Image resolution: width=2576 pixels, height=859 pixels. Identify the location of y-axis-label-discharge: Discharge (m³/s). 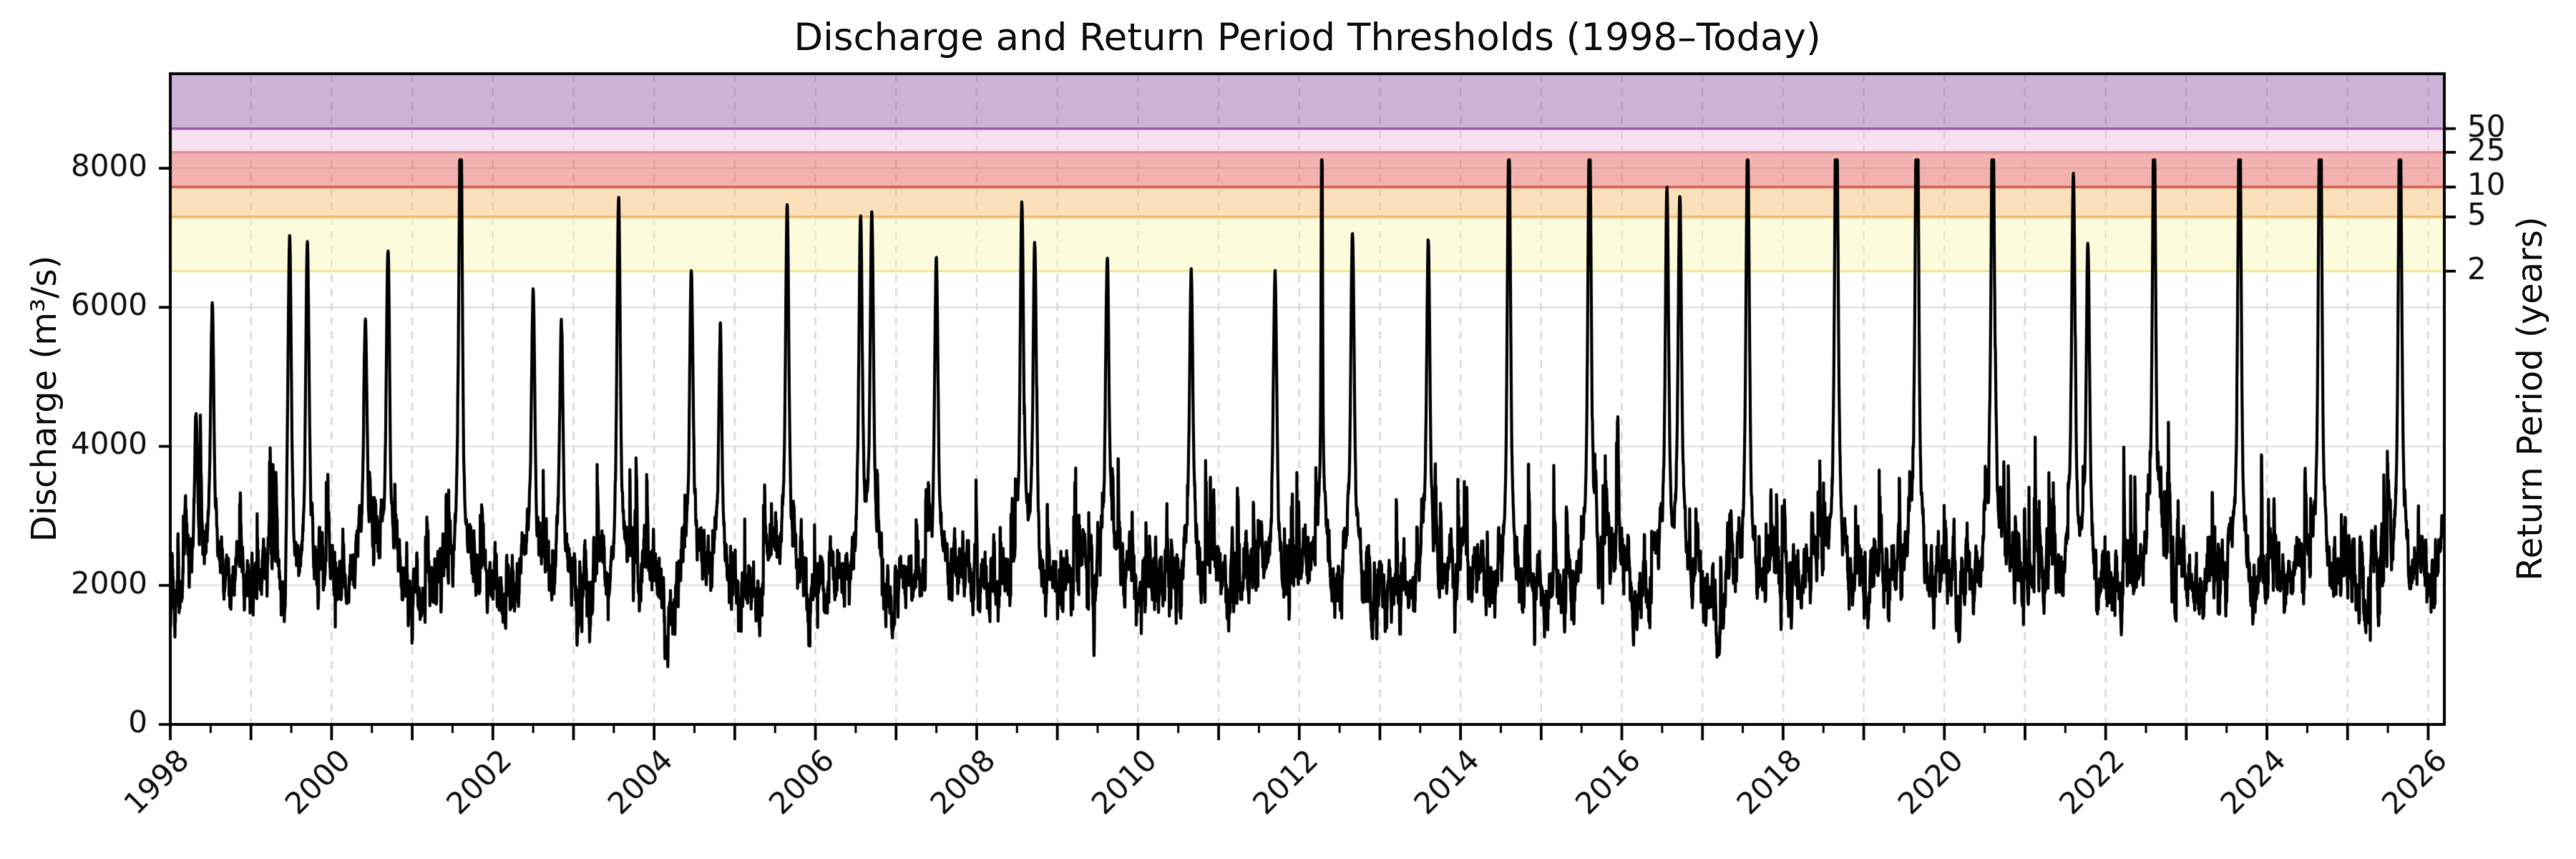
(44, 399).